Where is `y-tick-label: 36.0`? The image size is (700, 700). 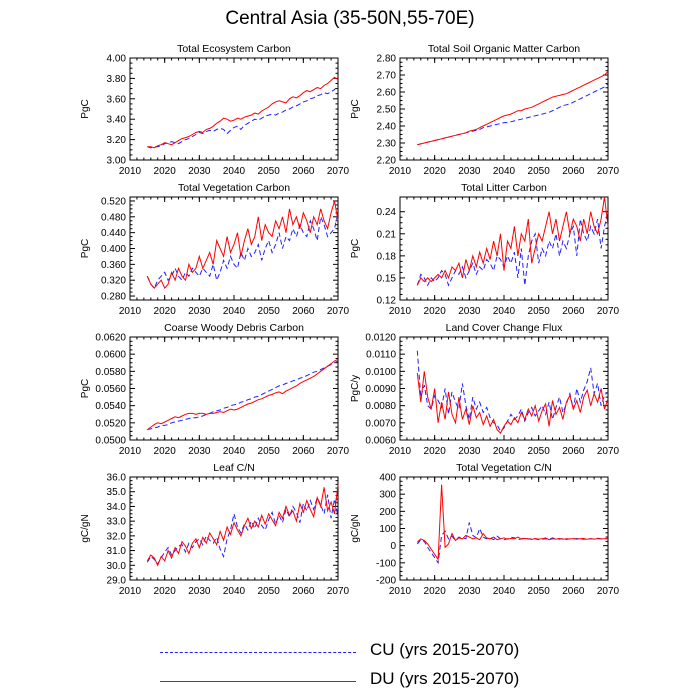
y-tick-label: 36.0 is located at coordinates (117, 478).